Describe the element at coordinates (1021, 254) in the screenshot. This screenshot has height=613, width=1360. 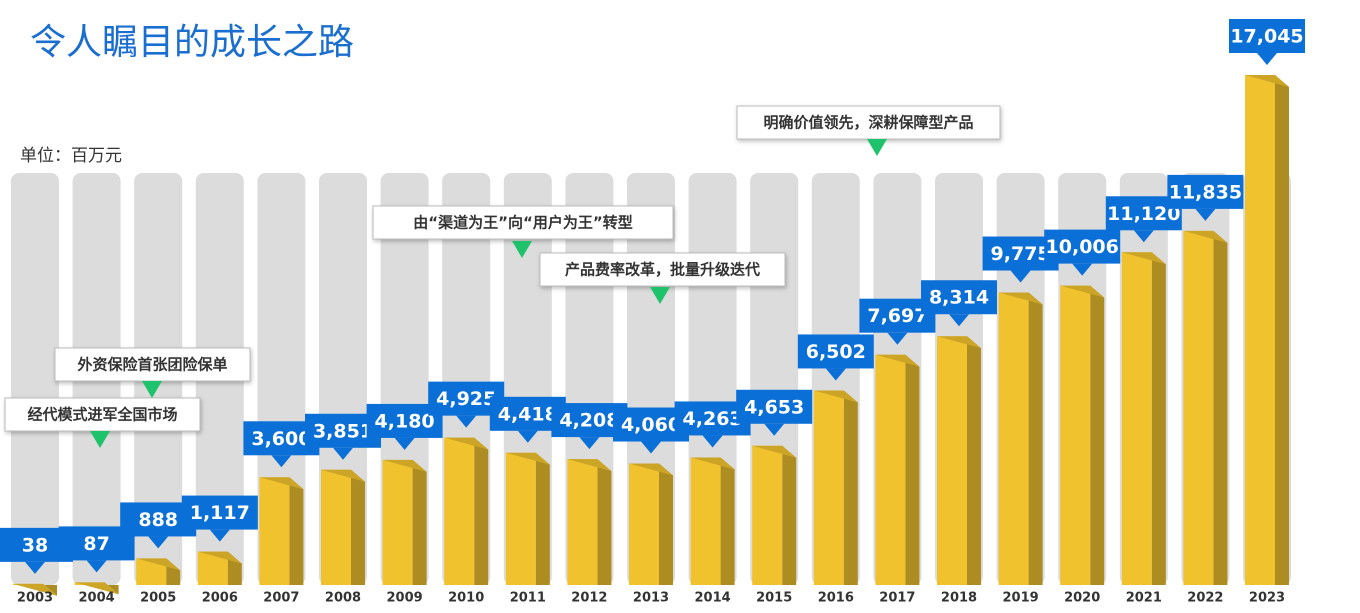
I see `value-label: 9,775` at that location.